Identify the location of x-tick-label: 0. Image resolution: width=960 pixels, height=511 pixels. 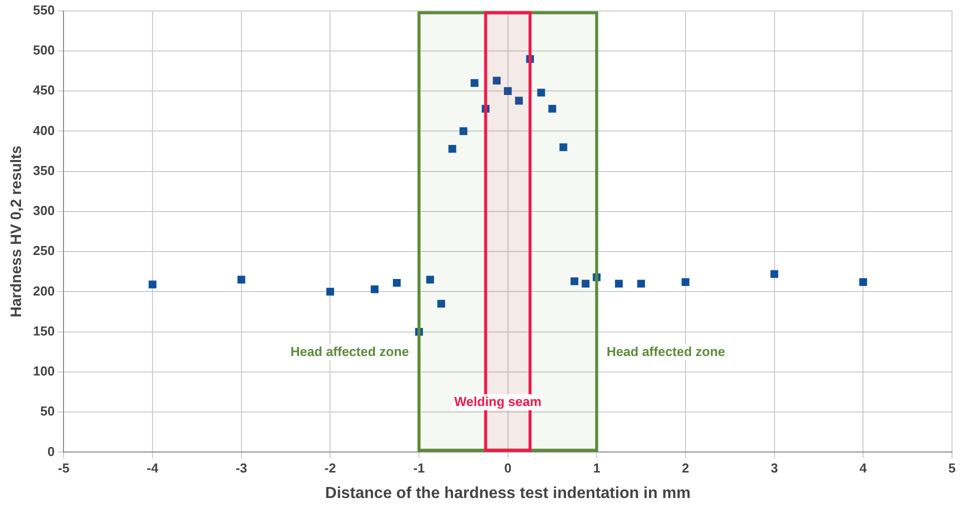
(508, 468).